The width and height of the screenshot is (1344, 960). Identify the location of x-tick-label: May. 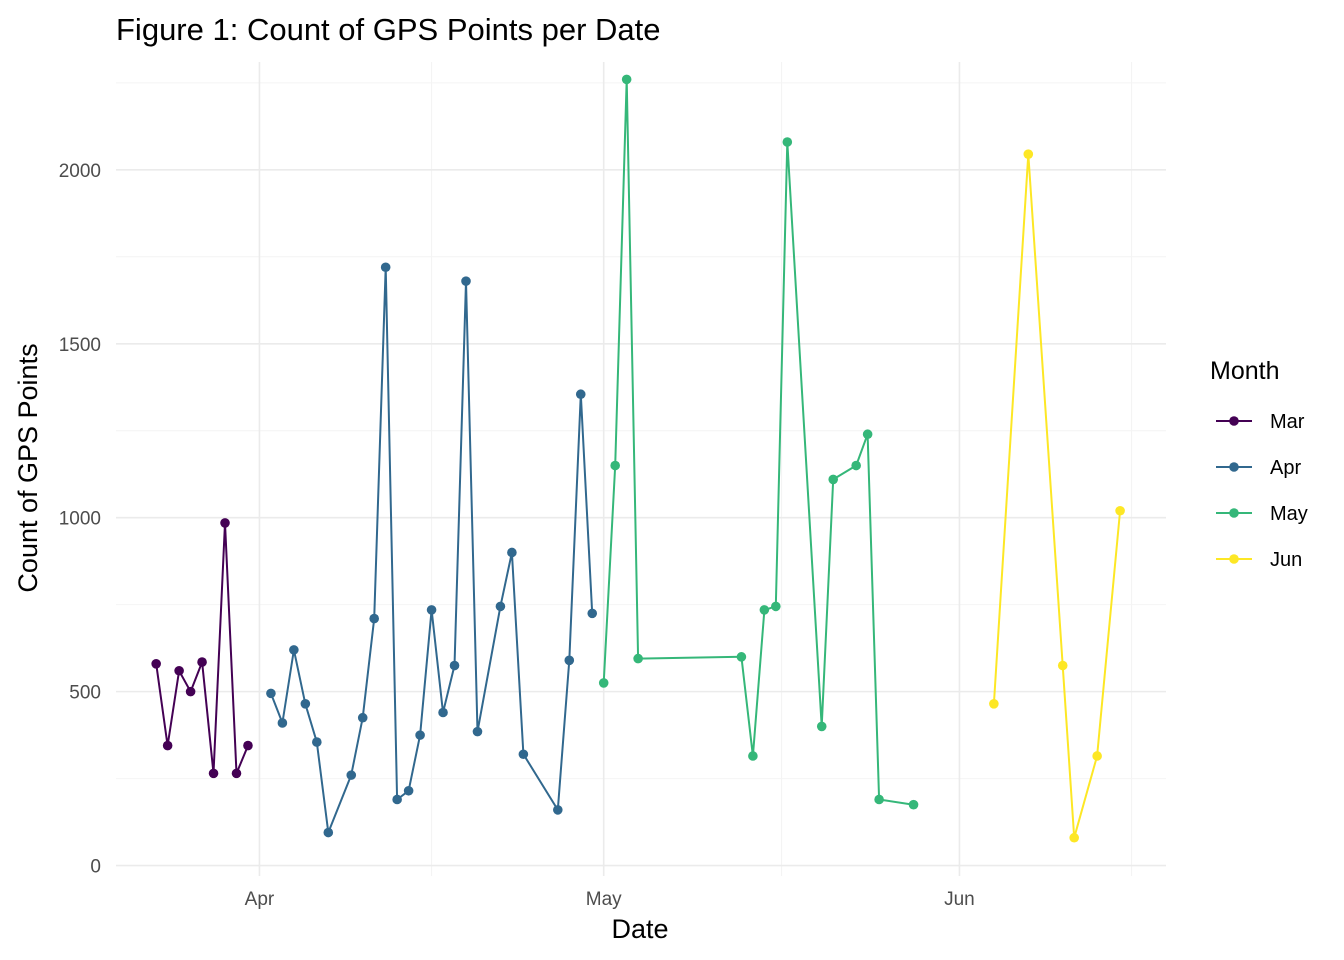
(604, 899).